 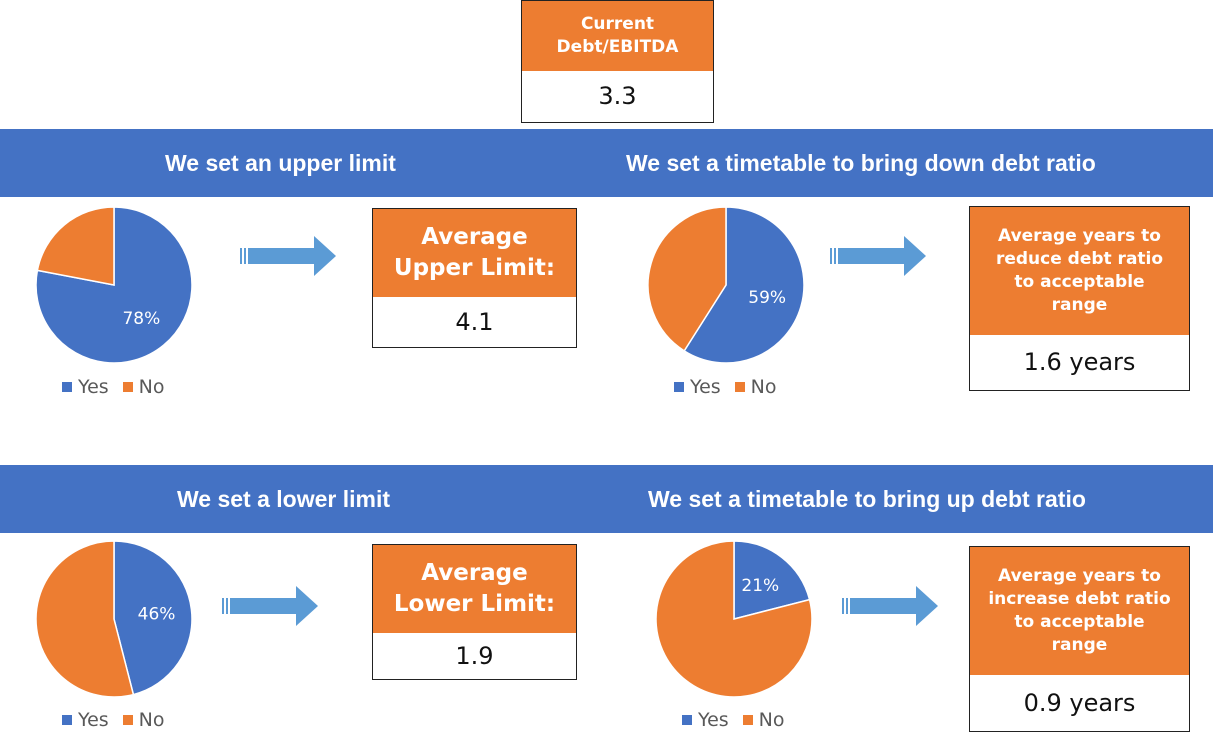 What do you see at coordinates (1079, 702) in the screenshot?
I see `average-years-increase-value: 0.9 years` at bounding box center [1079, 702].